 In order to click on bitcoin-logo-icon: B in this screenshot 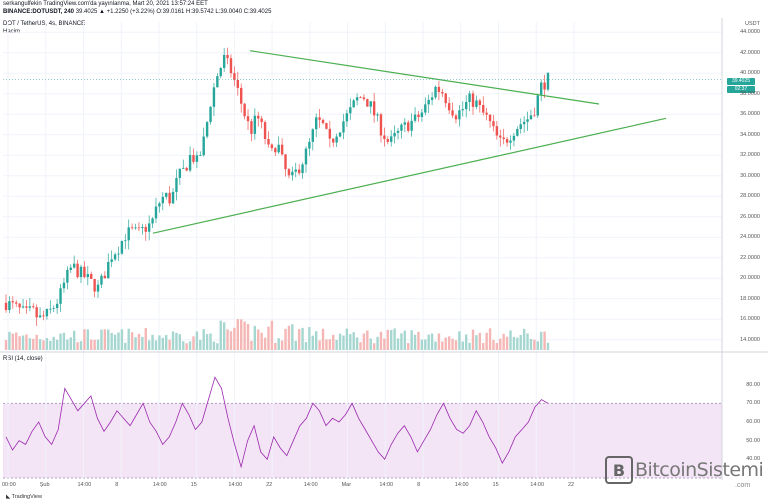, I will do `click(619, 470)`.